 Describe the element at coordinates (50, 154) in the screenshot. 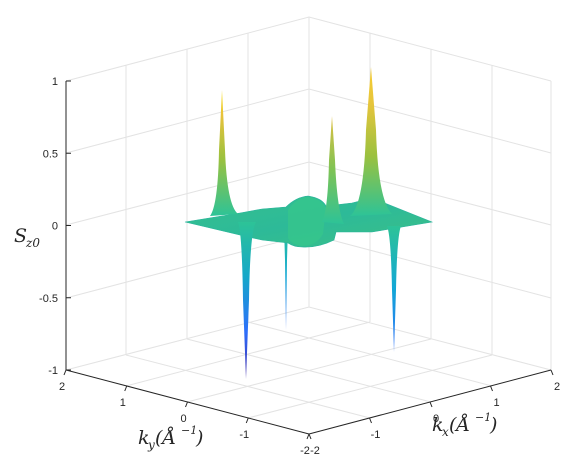

I see `z-tick-label: 0.5` at that location.